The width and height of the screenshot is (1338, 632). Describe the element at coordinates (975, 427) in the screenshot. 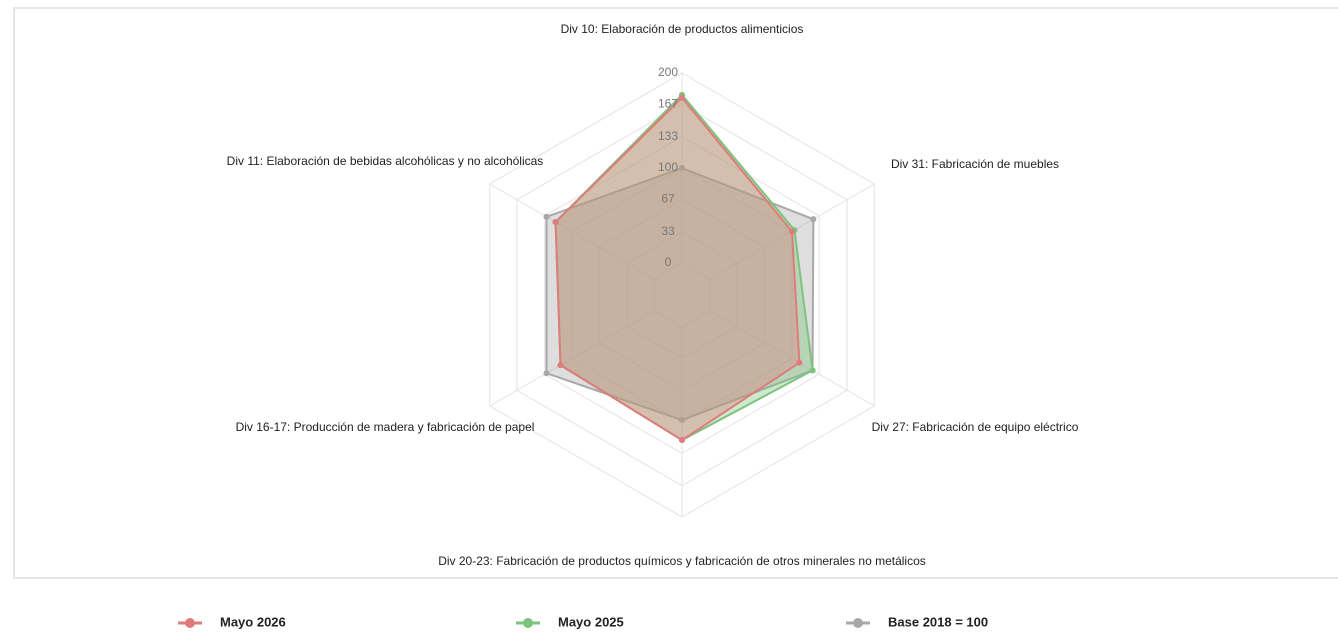

I see `axis-label: Div 27: Fabricación de equipo eléctrico` at that location.